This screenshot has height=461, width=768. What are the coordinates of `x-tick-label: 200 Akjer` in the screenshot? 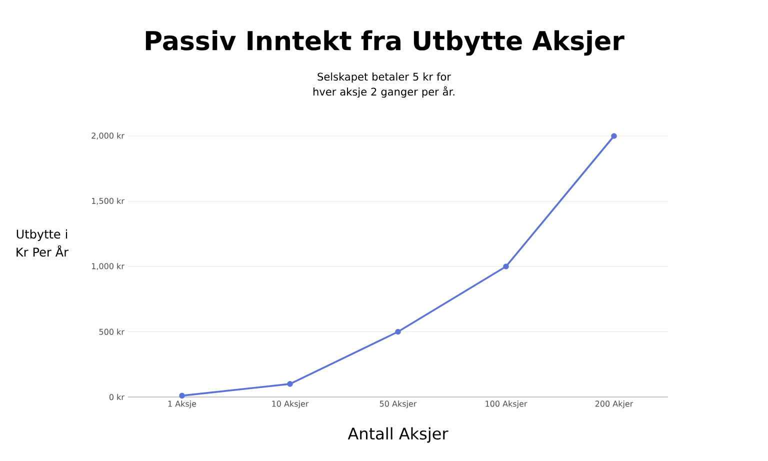 It's located at (614, 404).